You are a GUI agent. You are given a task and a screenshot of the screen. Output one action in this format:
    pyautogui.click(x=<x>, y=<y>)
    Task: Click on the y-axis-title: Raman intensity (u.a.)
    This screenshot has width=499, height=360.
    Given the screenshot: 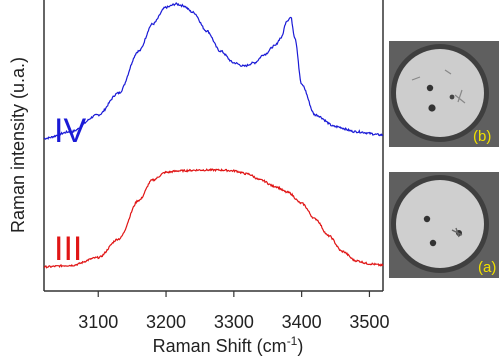 What is the action you would take?
    pyautogui.click(x=18, y=145)
    